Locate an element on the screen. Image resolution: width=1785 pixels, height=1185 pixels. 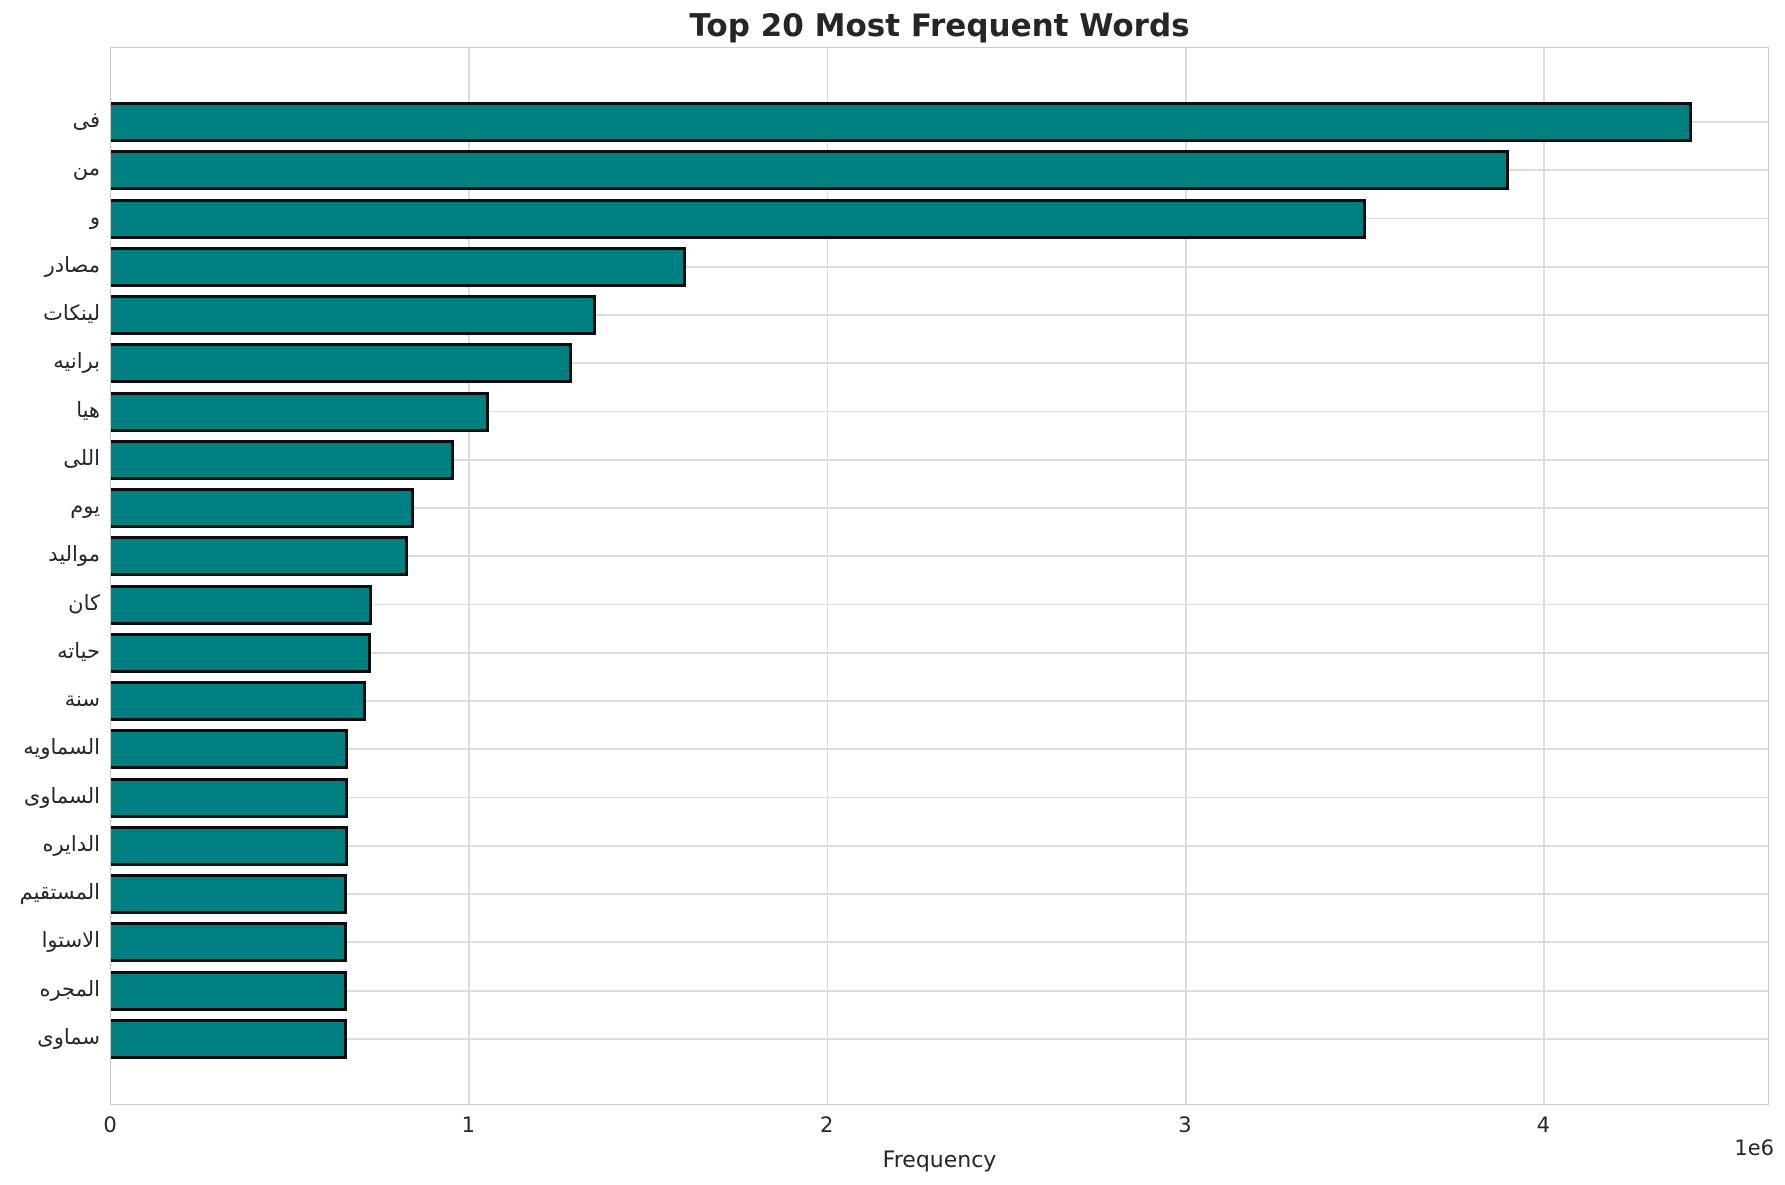
bar-سماوى is located at coordinates (229, 1039).